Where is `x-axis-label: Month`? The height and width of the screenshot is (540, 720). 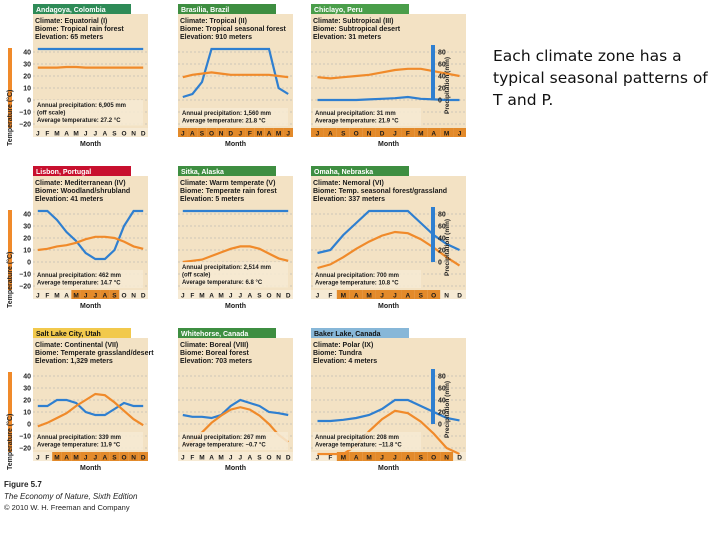 x-axis-label: Month is located at coordinates (235, 306).